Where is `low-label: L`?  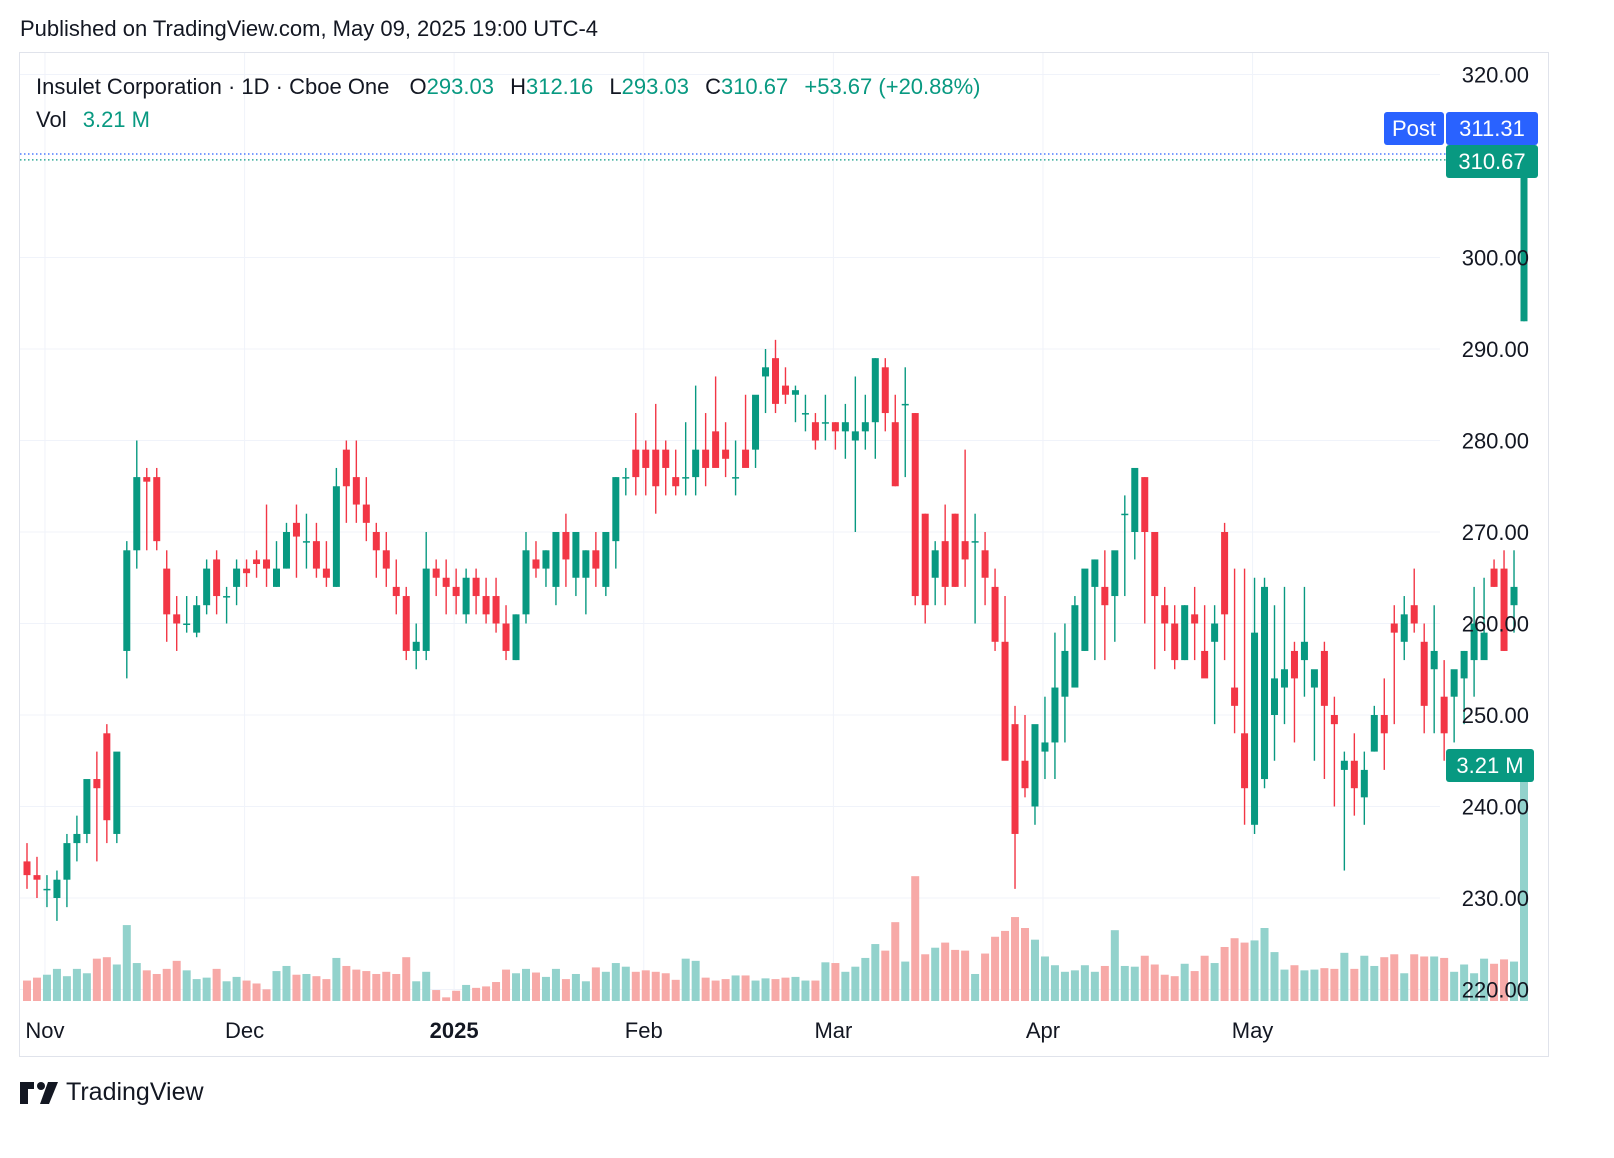 low-label: L is located at coordinates (615, 86).